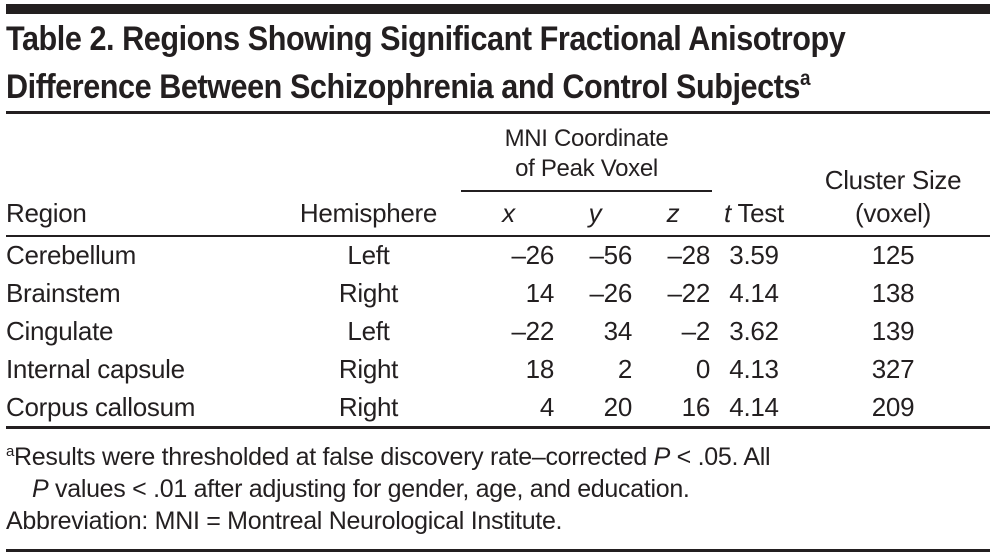  I want to click on mni-coordinate-spanner: MNI Coordinate of Peak Voxel, so click(586, 158).